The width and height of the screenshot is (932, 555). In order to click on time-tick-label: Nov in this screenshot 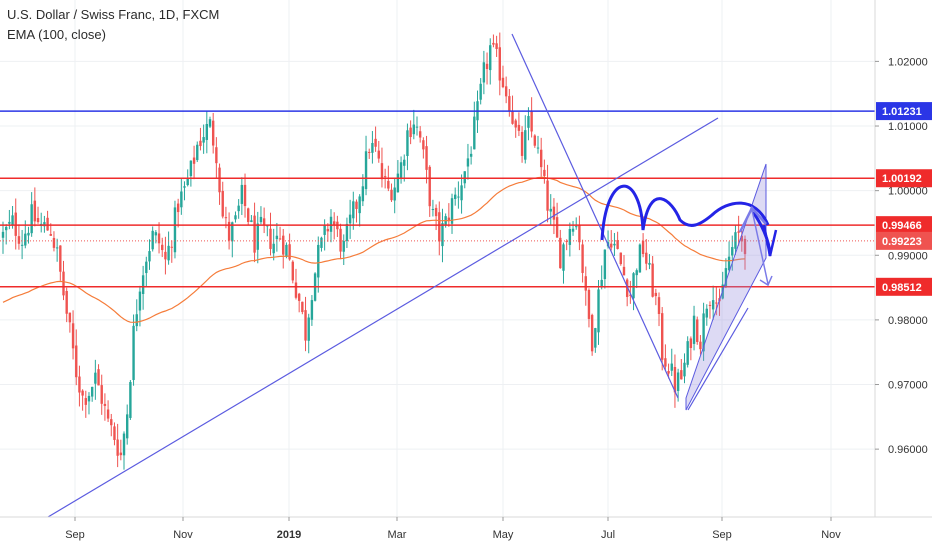, I will do `click(831, 535)`.